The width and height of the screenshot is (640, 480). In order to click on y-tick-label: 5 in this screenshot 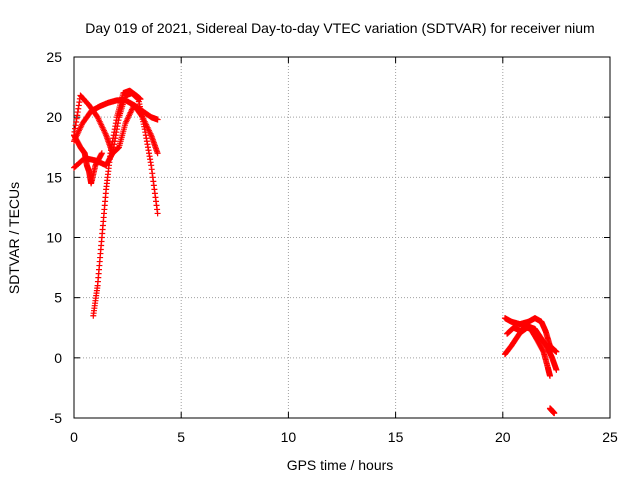, I will do `click(58, 298)`.